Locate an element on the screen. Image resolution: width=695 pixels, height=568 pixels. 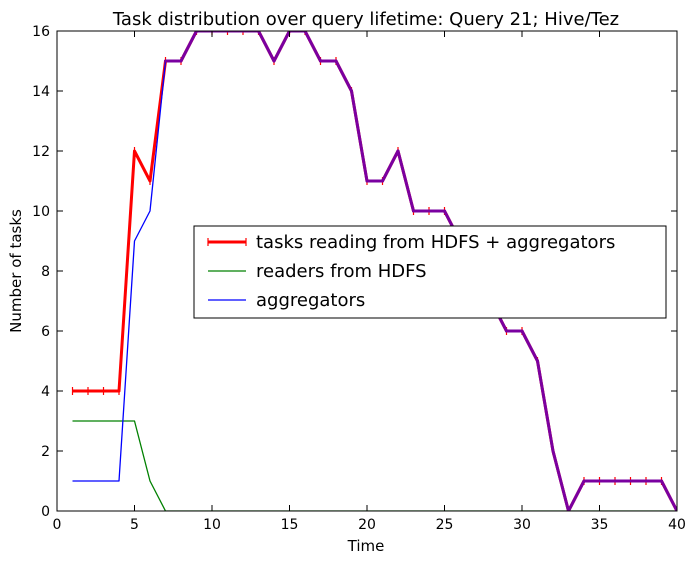
y-tick-label: 10 is located at coordinates (41, 212).